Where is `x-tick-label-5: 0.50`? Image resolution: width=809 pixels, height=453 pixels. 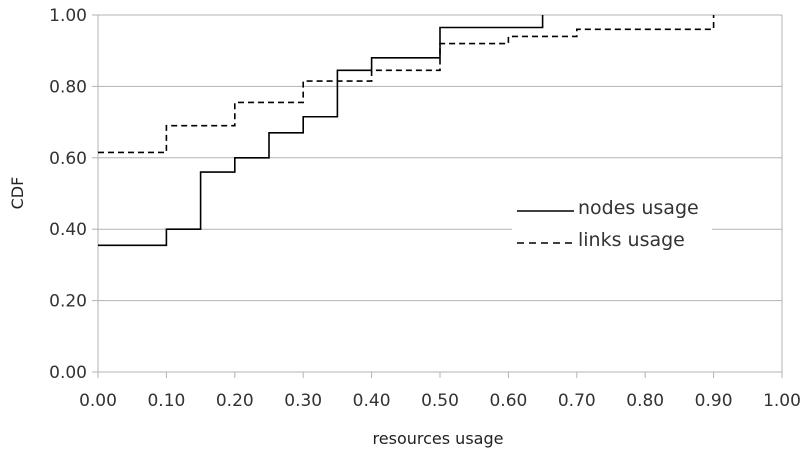
x-tick-label-5: 0.50 is located at coordinates (440, 401).